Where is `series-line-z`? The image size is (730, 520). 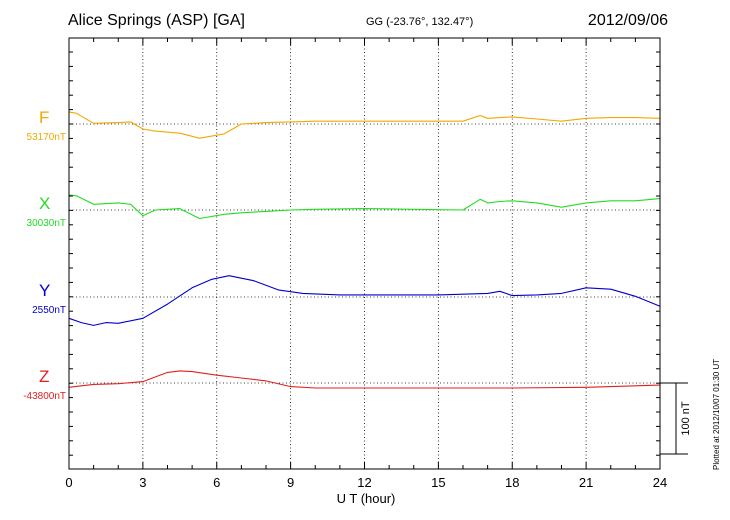
series-line-z is located at coordinates (364, 379).